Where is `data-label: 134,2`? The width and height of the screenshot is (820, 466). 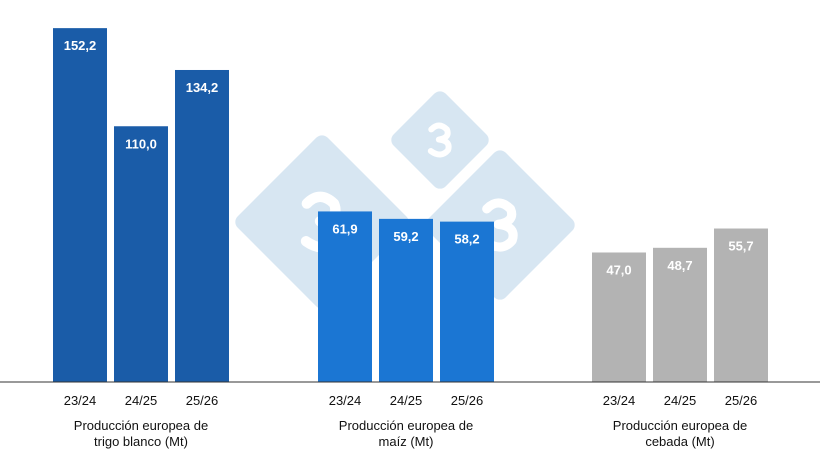 data-label: 134,2 is located at coordinates (202, 87).